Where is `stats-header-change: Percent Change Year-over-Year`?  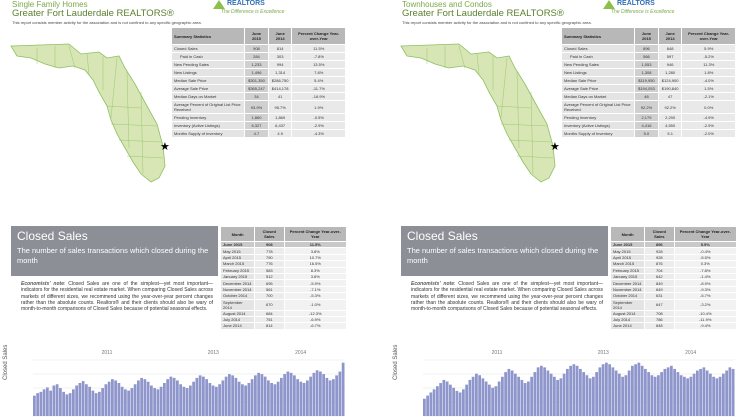 stats-header-change: Percent Change Year-over-Year is located at coordinates (318, 36).